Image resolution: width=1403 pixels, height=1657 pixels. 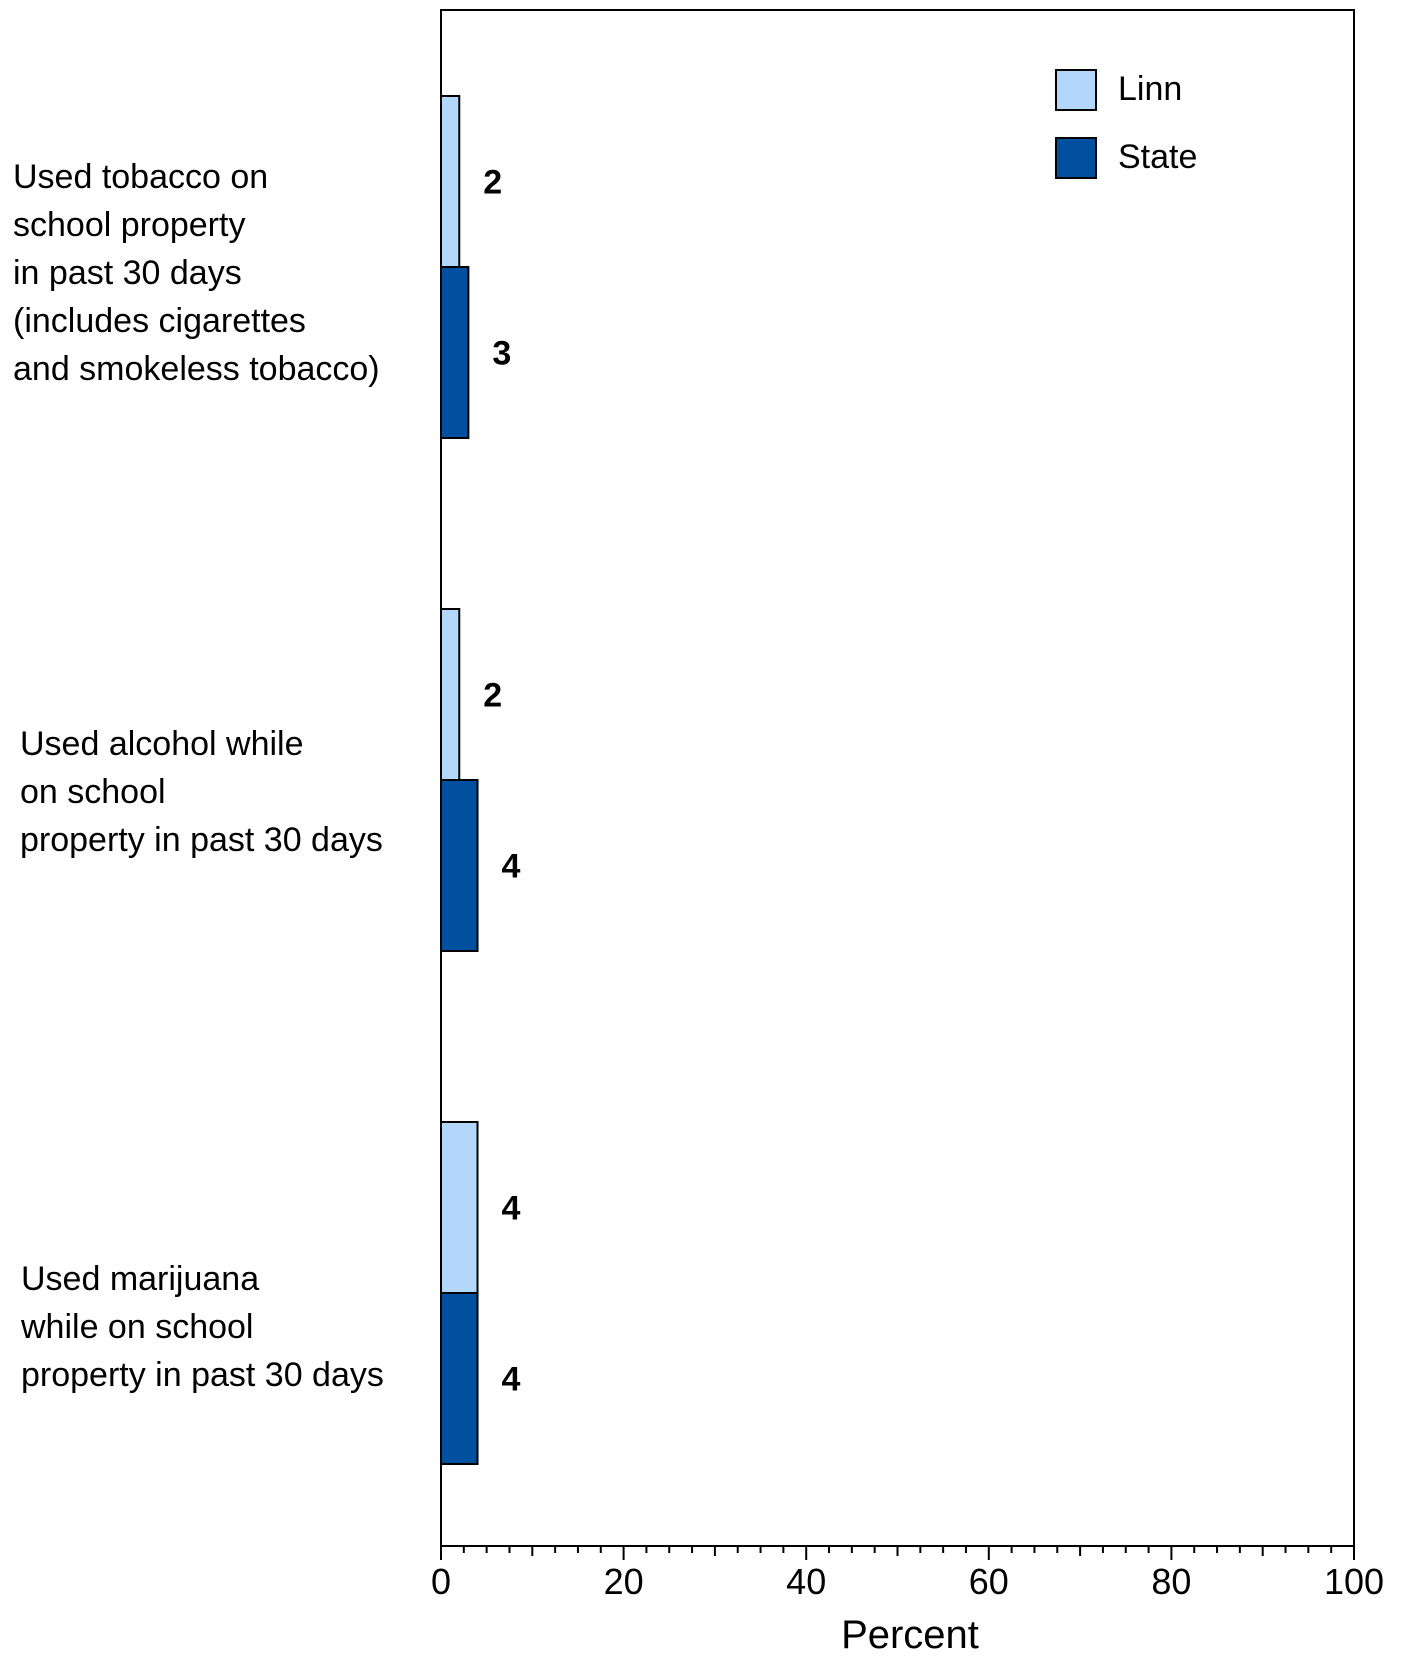 What do you see at coordinates (989, 1581) in the screenshot?
I see `x-tick-label-60: 60` at bounding box center [989, 1581].